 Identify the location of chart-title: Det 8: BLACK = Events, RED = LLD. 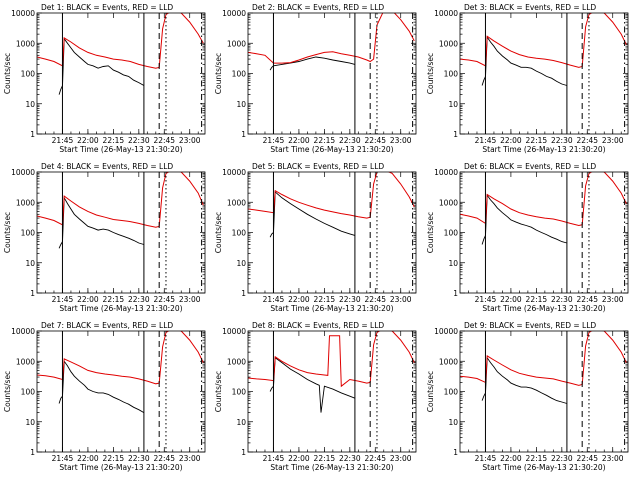
(318, 325).